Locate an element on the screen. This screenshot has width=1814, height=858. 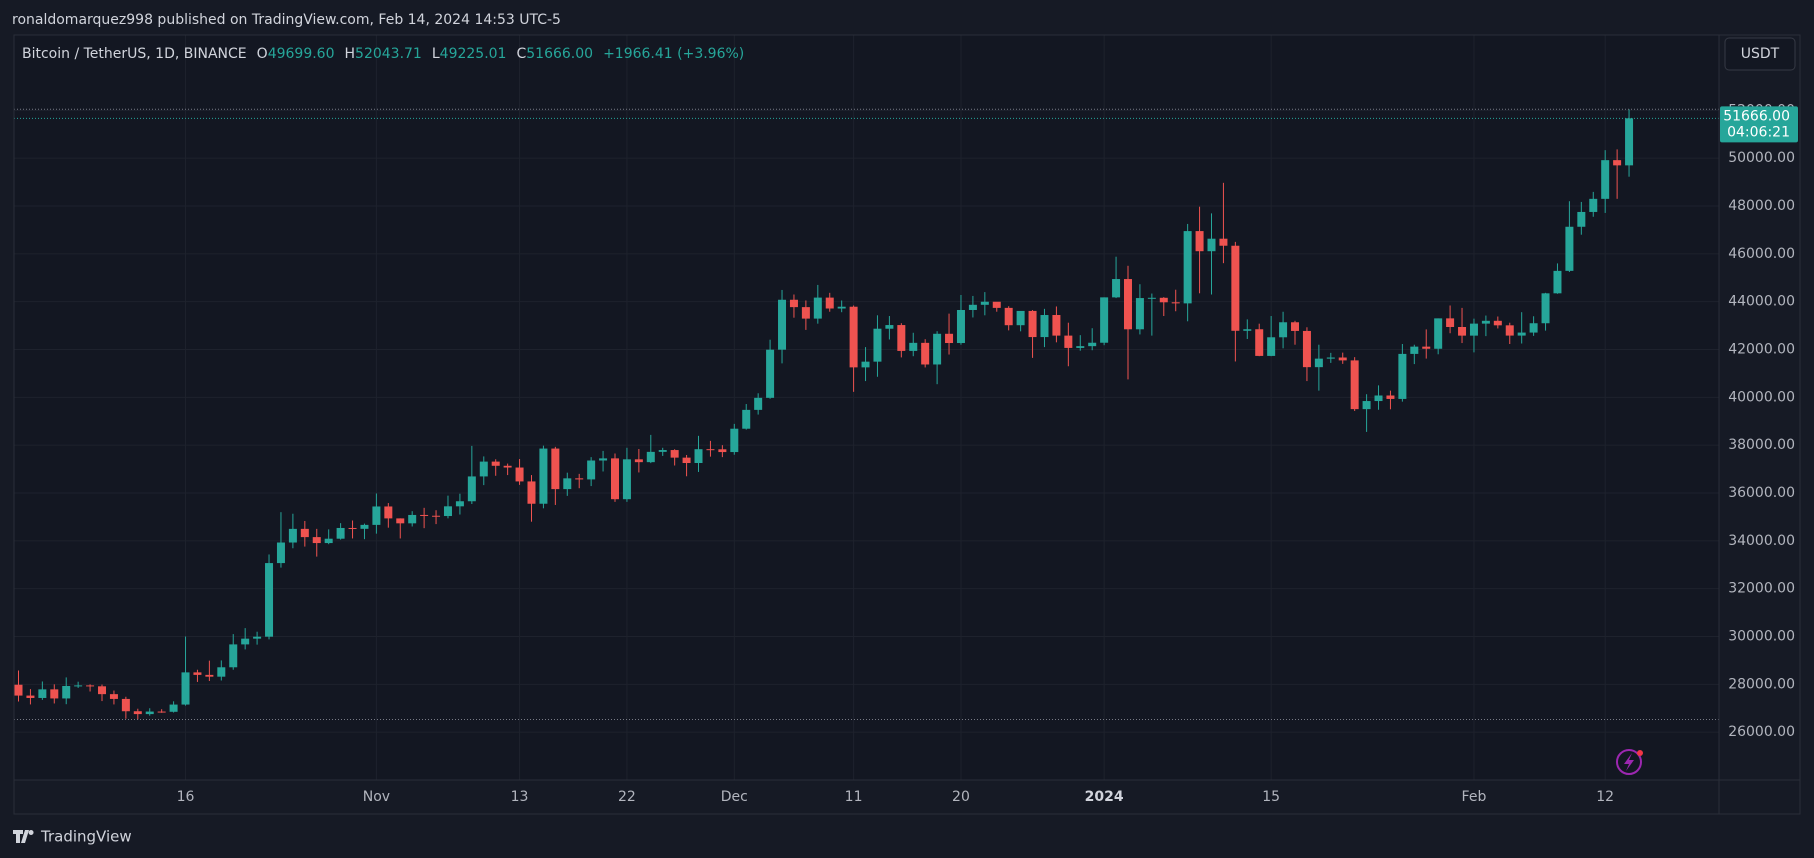
legend-key: O is located at coordinates (262, 54).